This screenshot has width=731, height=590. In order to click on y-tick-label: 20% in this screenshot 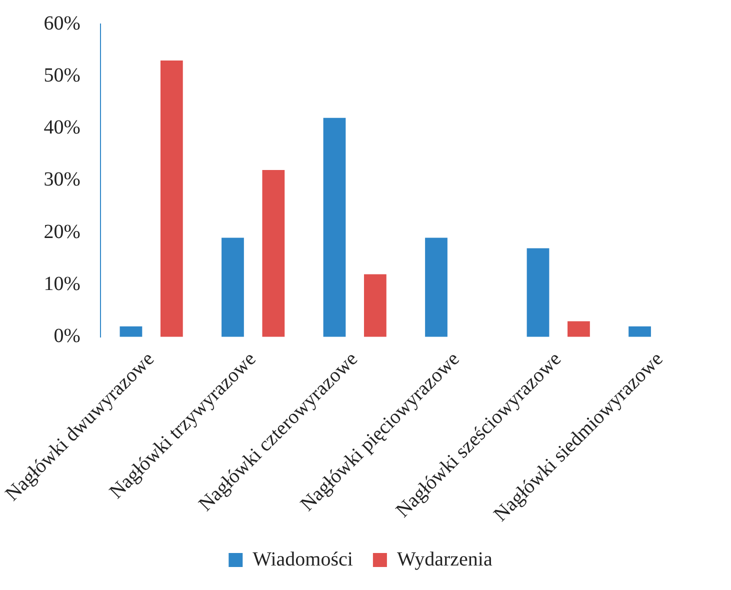, I will do `click(62, 231)`.